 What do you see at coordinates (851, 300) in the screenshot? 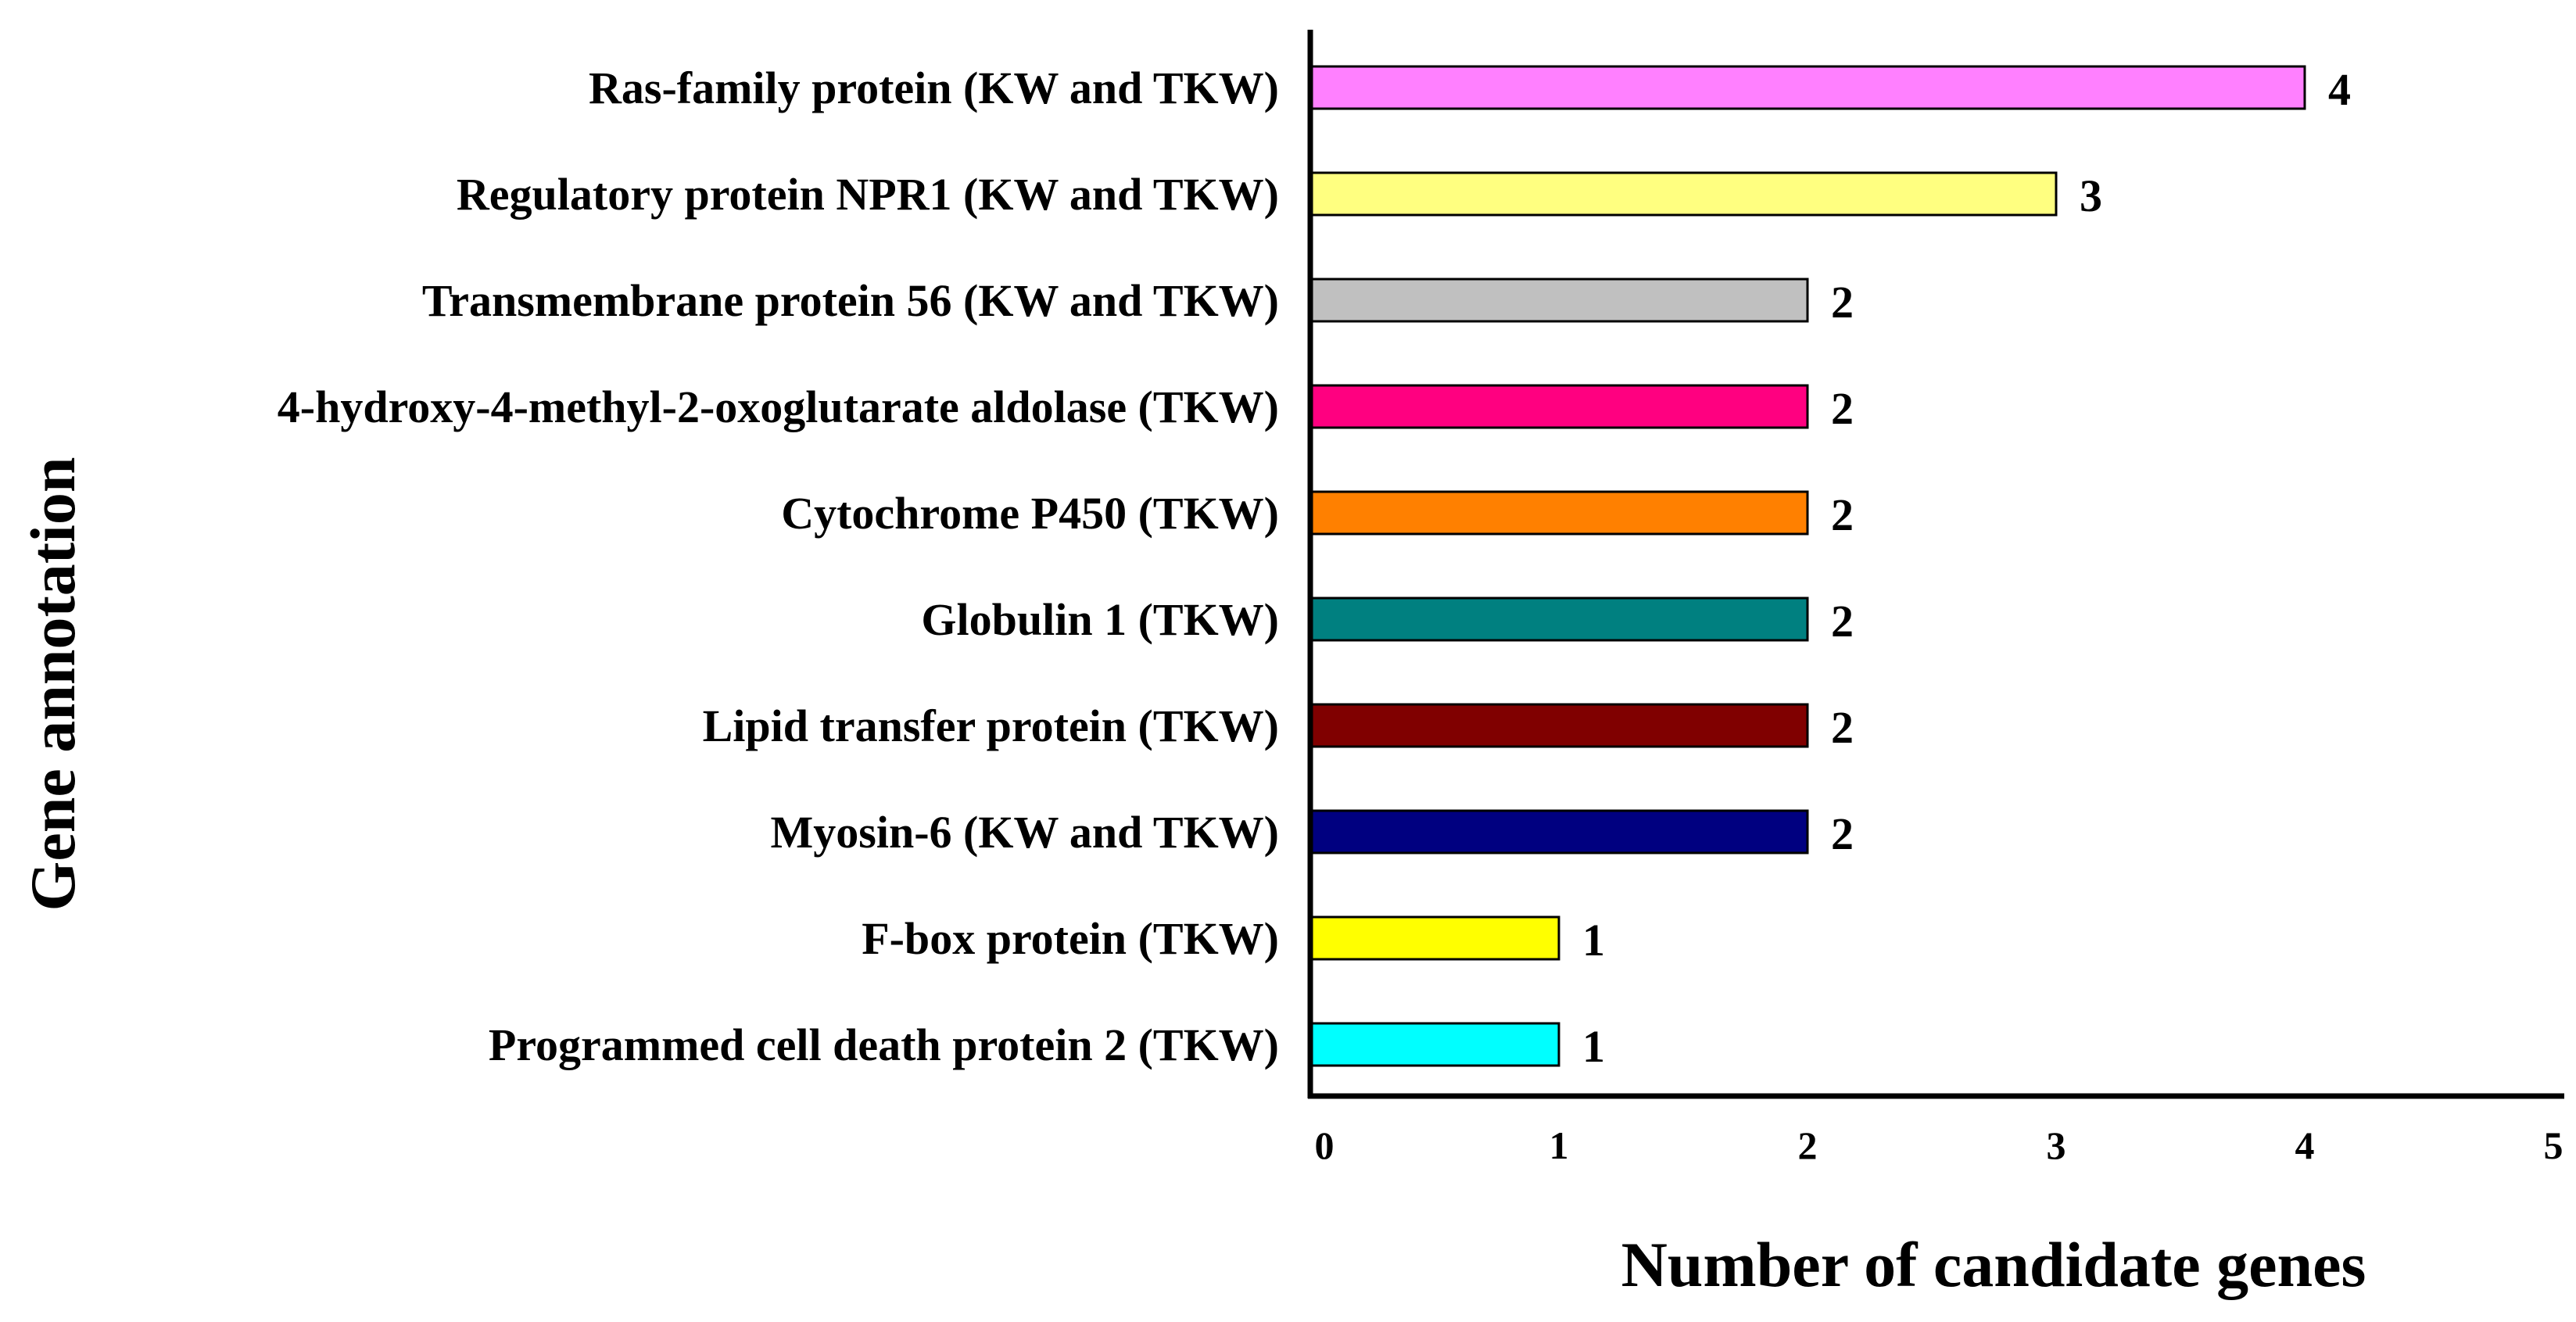
I see `category-label: Transmembrane protein 56 (KW and TKW)` at bounding box center [851, 300].